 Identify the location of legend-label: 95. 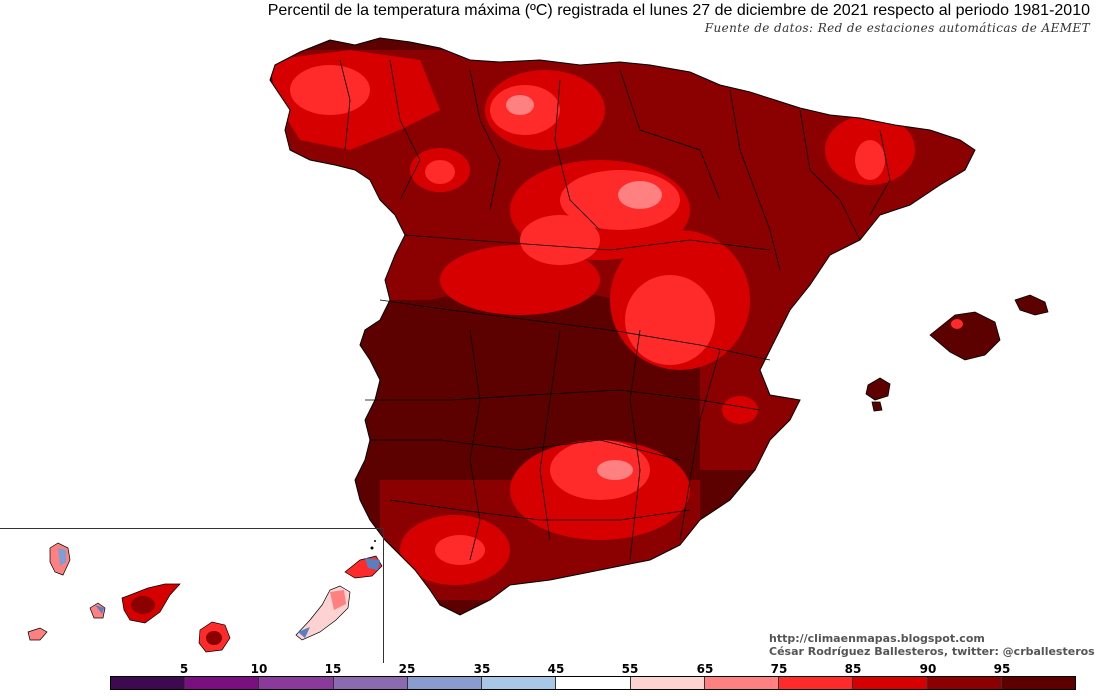
(1002, 669).